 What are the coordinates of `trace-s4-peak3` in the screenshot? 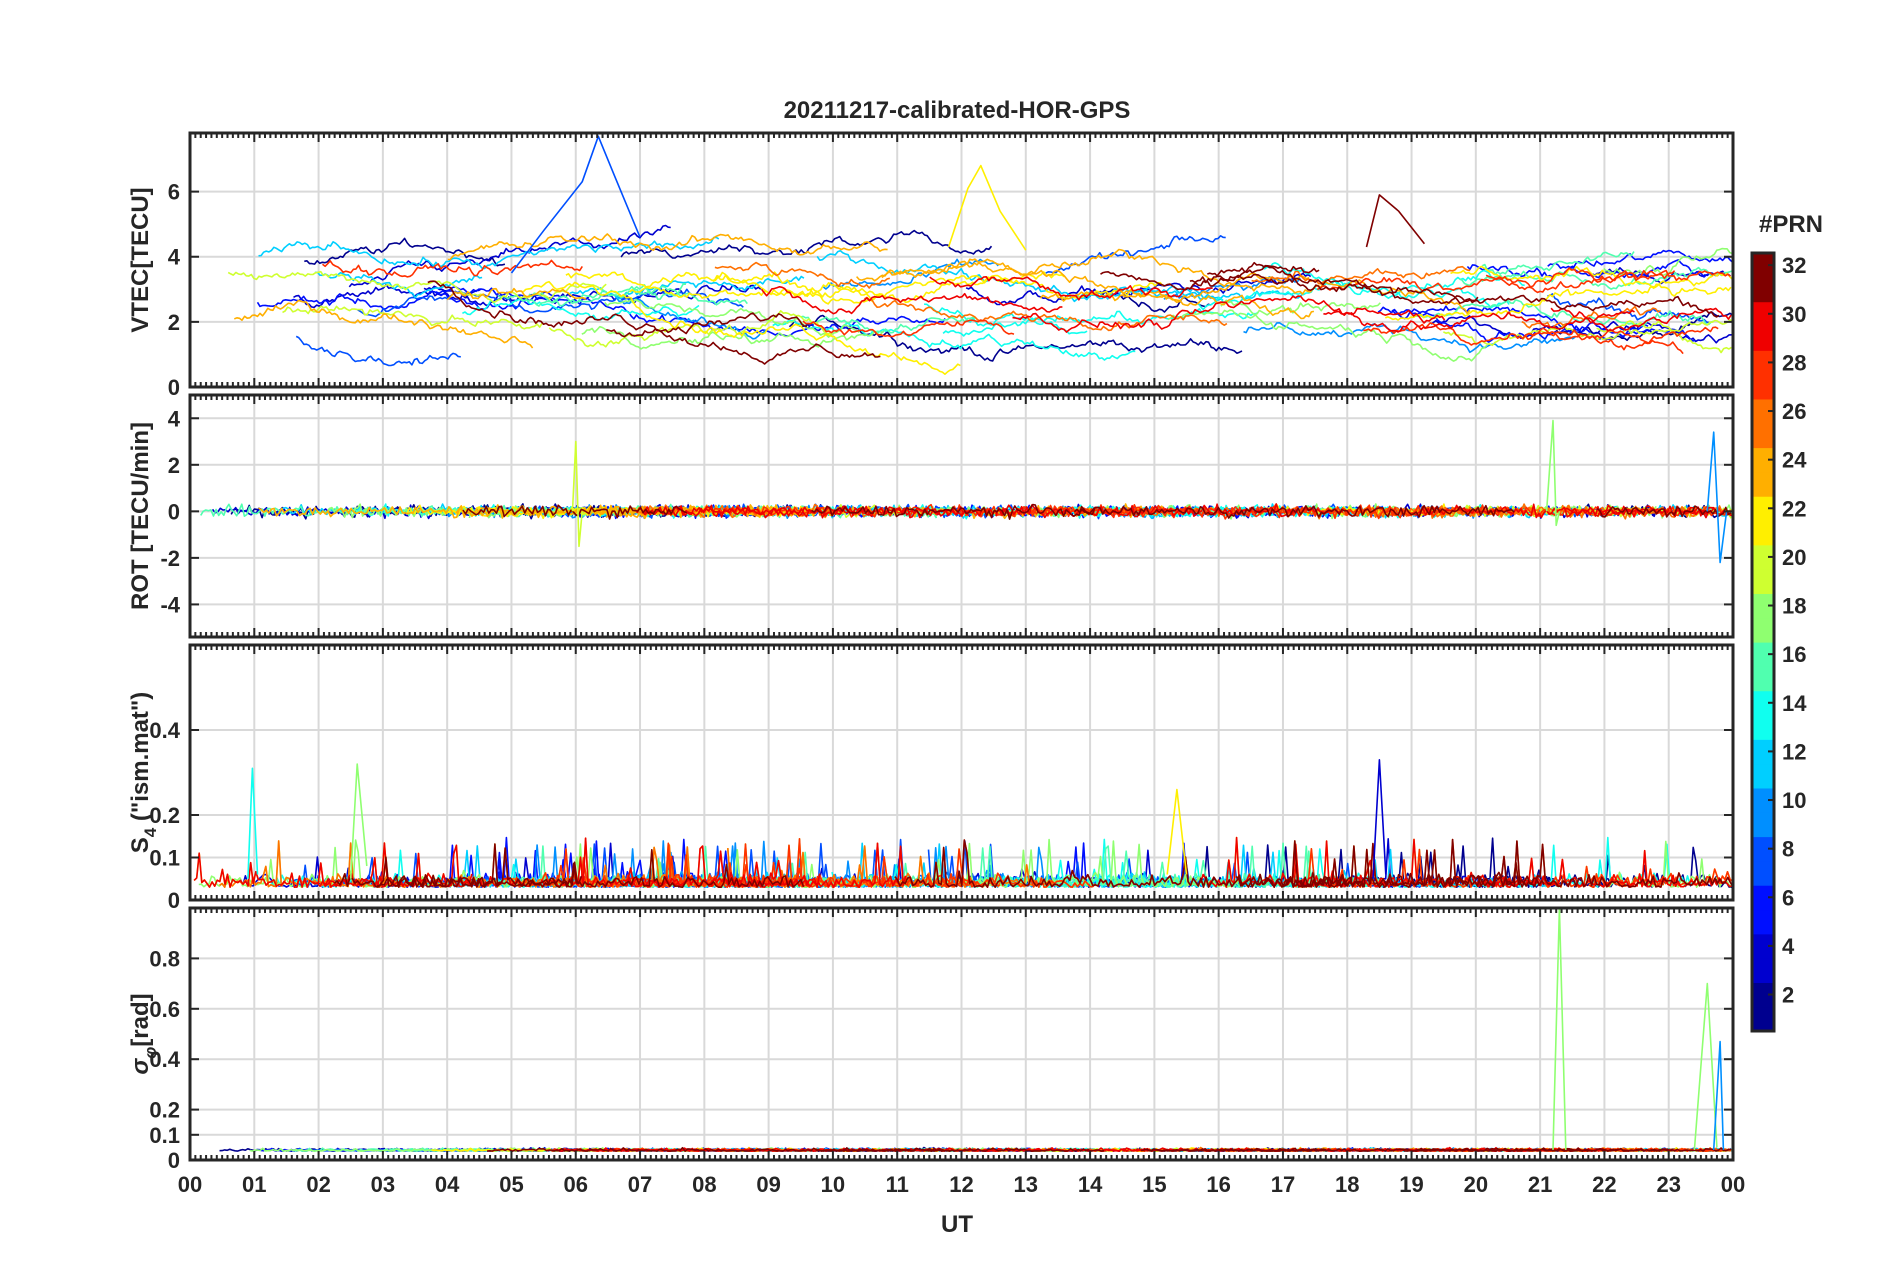 It's located at (253, 823).